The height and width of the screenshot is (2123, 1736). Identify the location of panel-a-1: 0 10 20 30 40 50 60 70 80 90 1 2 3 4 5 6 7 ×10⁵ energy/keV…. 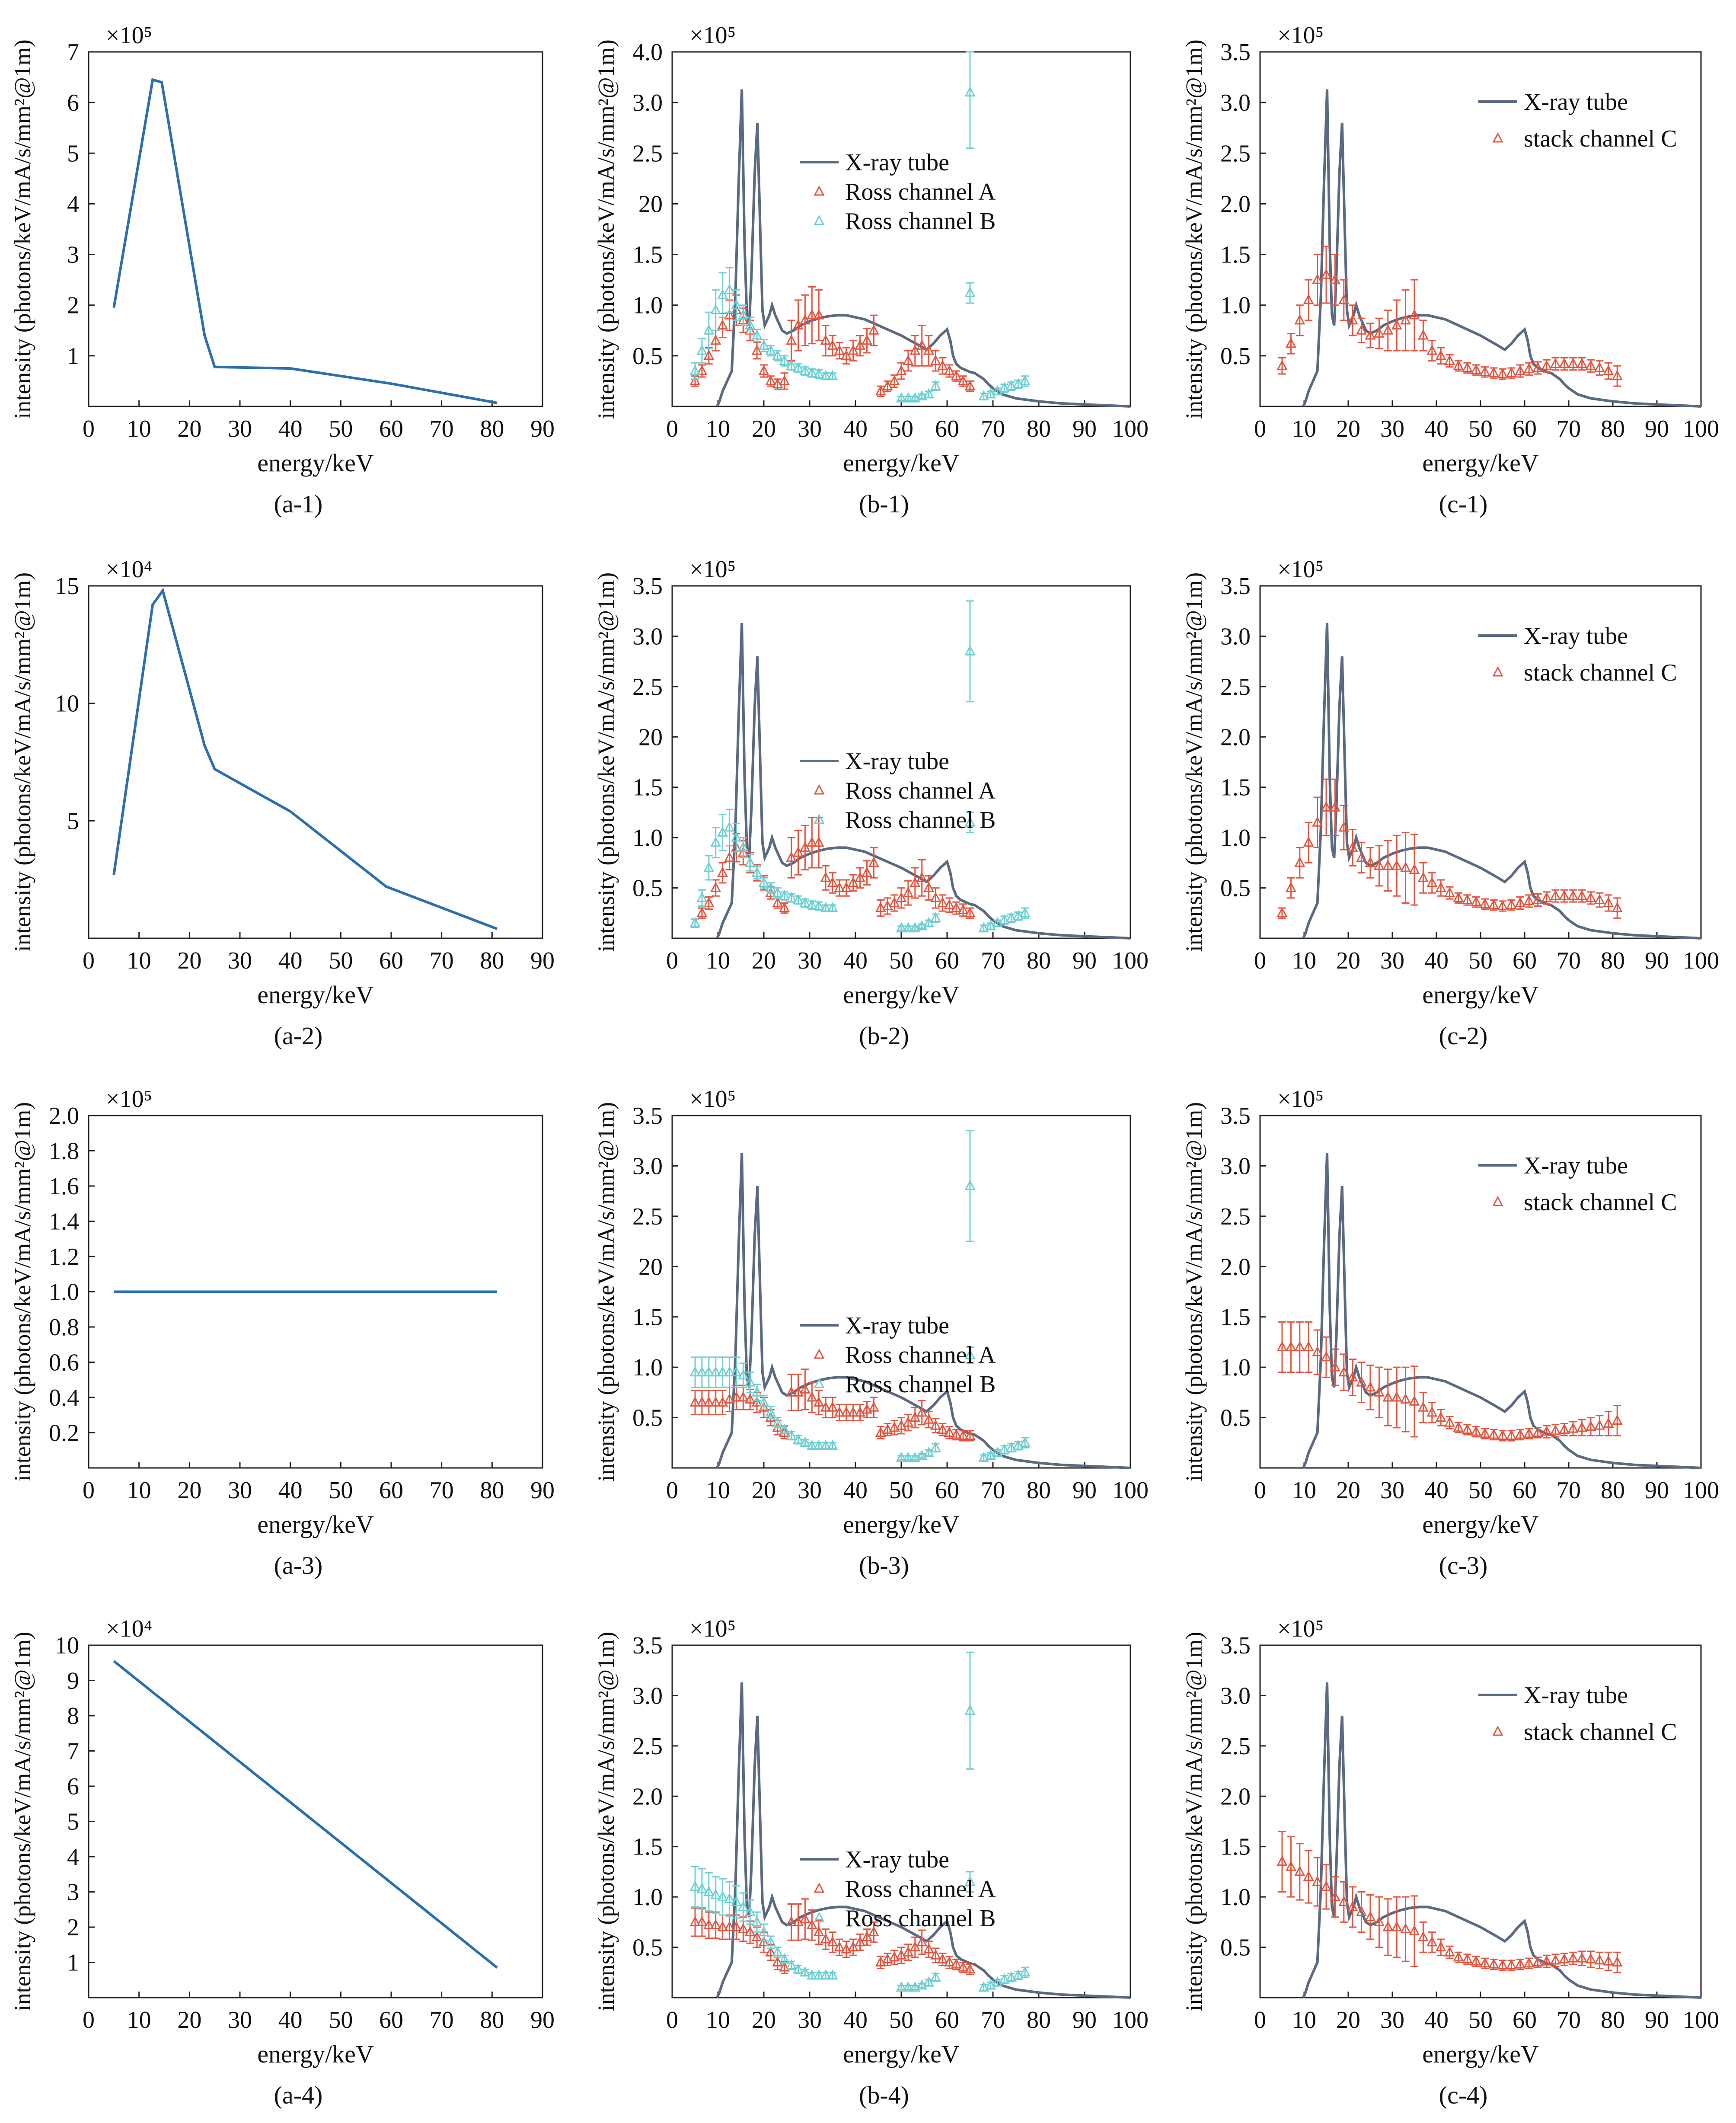
(282, 270).